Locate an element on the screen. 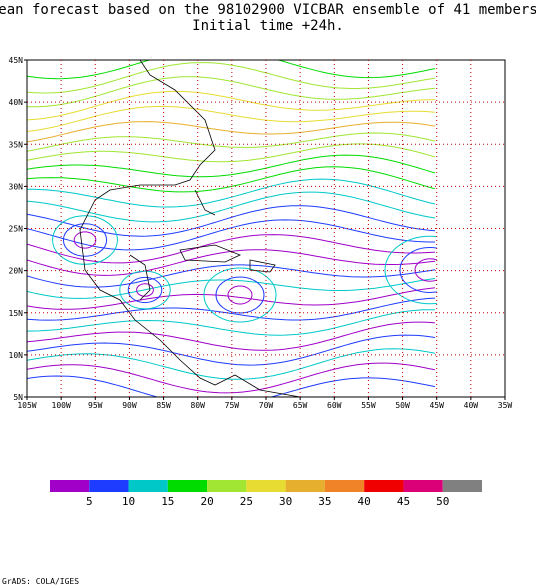  x-tick-label: 100W is located at coordinates (61, 405).